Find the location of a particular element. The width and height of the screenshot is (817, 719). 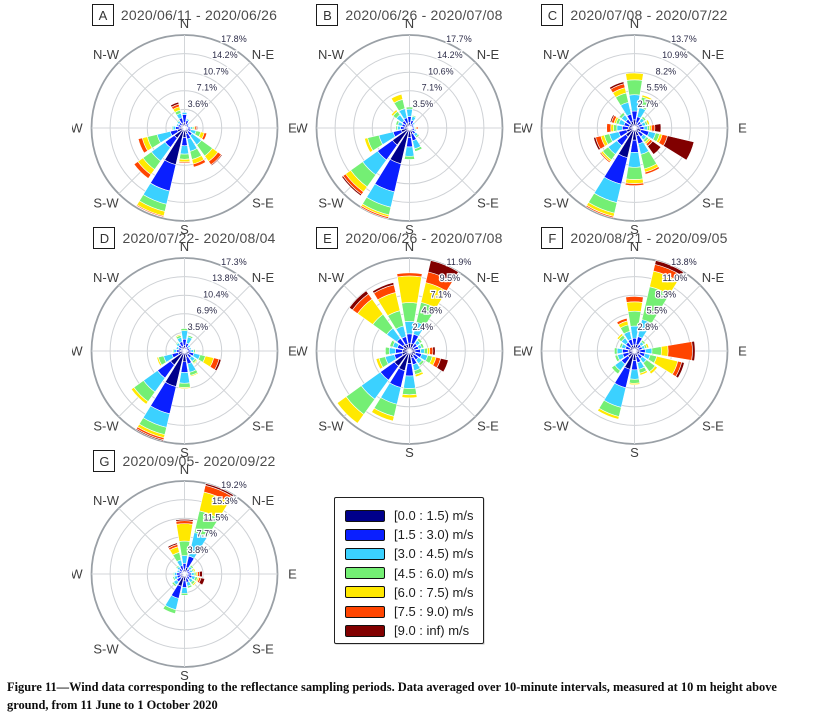

svg-text: 8.2% is located at coordinates (666, 71).